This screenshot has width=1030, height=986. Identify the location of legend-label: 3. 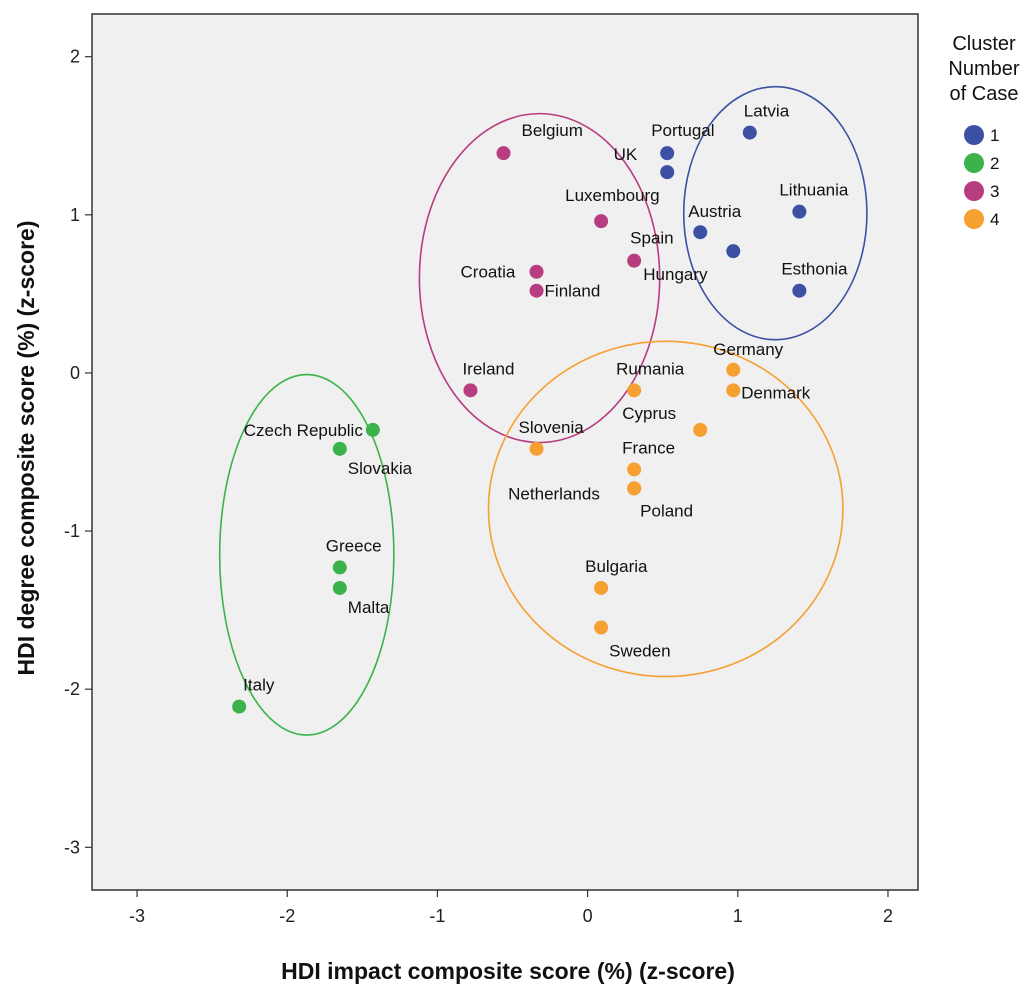
(994, 191).